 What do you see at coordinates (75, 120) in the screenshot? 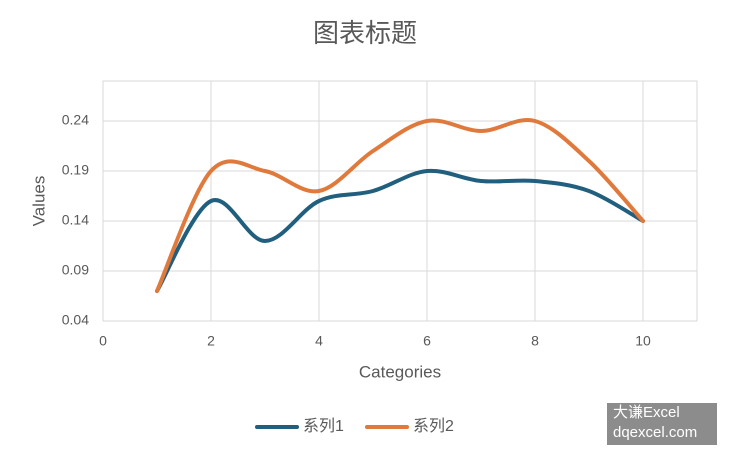
I see `y-tick-label: 0.24` at bounding box center [75, 120].